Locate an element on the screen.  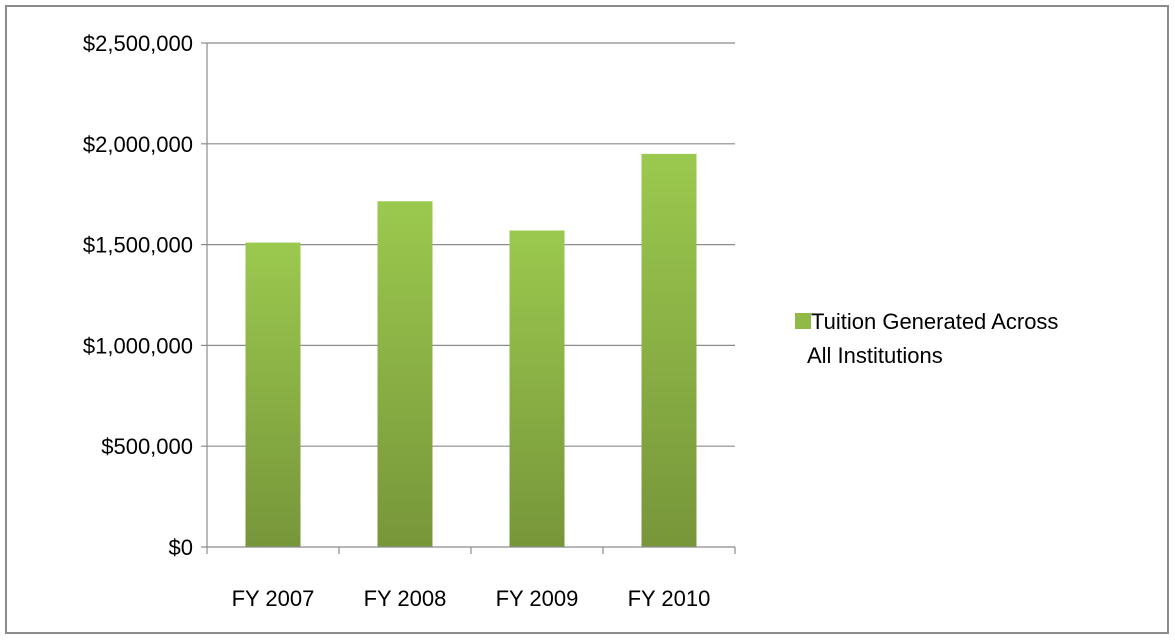
x-tick-label: FY 2009 is located at coordinates (537, 598).